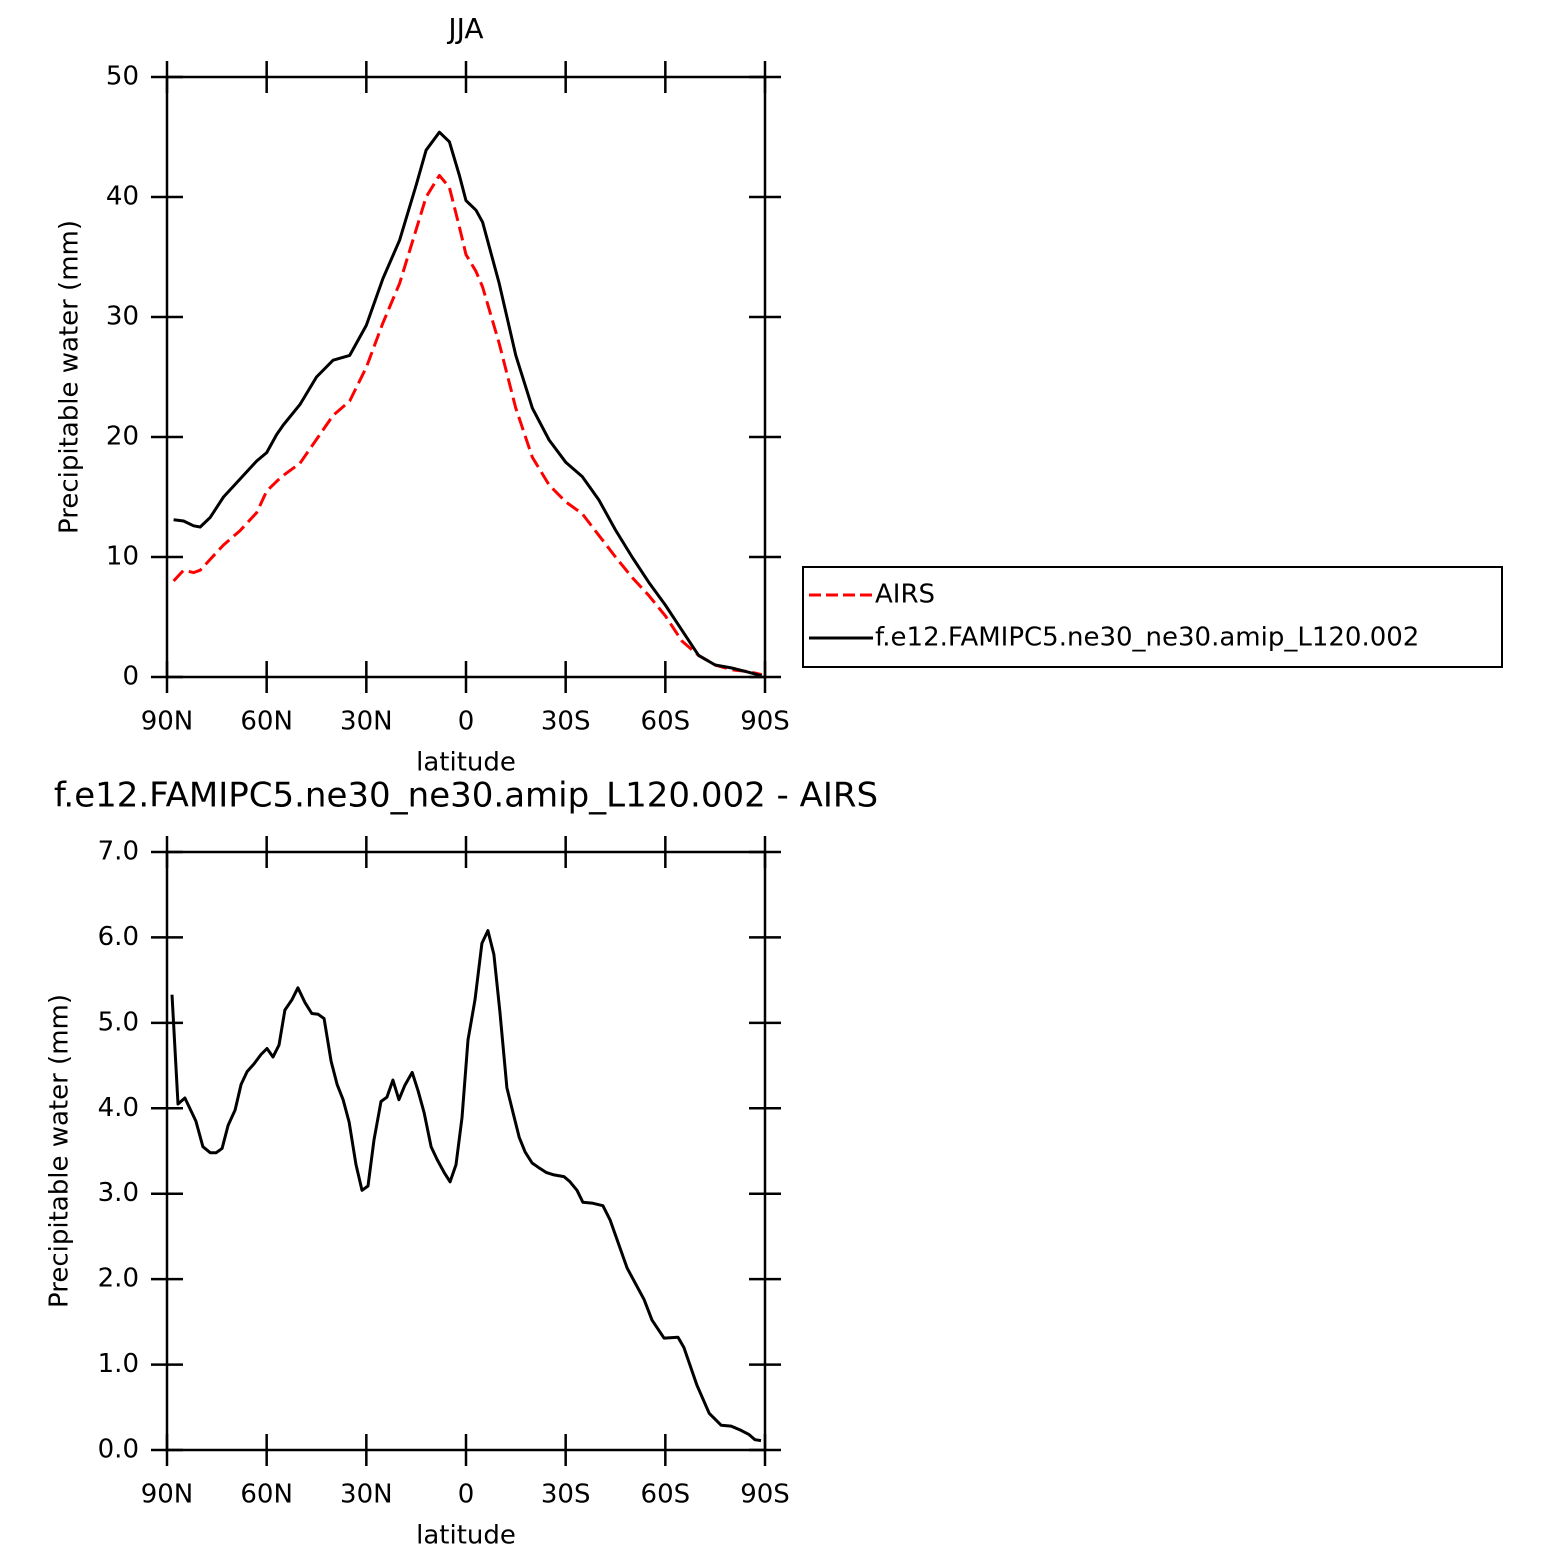 The width and height of the screenshot is (1558, 1558). What do you see at coordinates (464, 28) in the screenshot?
I see `chart-title: JJA` at bounding box center [464, 28].